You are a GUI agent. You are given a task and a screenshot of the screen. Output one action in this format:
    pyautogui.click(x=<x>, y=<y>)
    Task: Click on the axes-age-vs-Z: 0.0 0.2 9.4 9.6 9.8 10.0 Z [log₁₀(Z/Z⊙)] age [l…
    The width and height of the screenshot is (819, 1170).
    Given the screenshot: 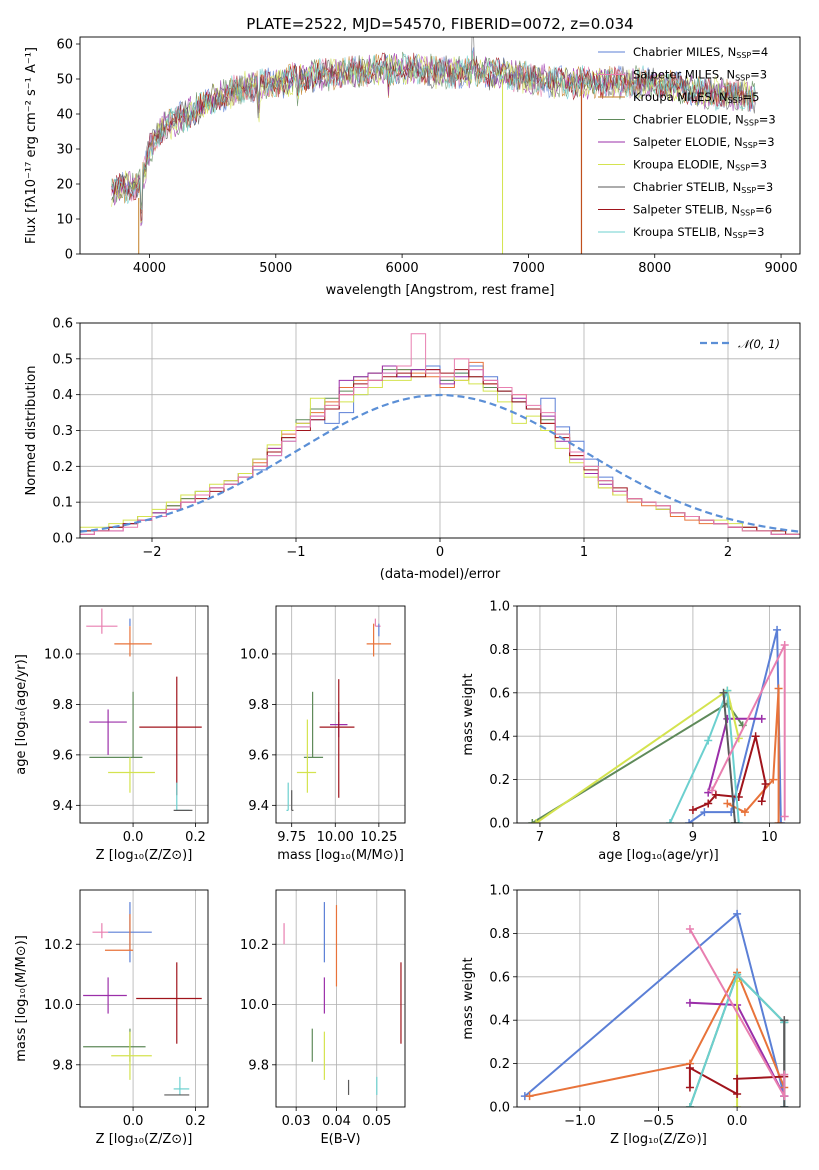 What is the action you would take?
    pyautogui.click(x=111, y=734)
    